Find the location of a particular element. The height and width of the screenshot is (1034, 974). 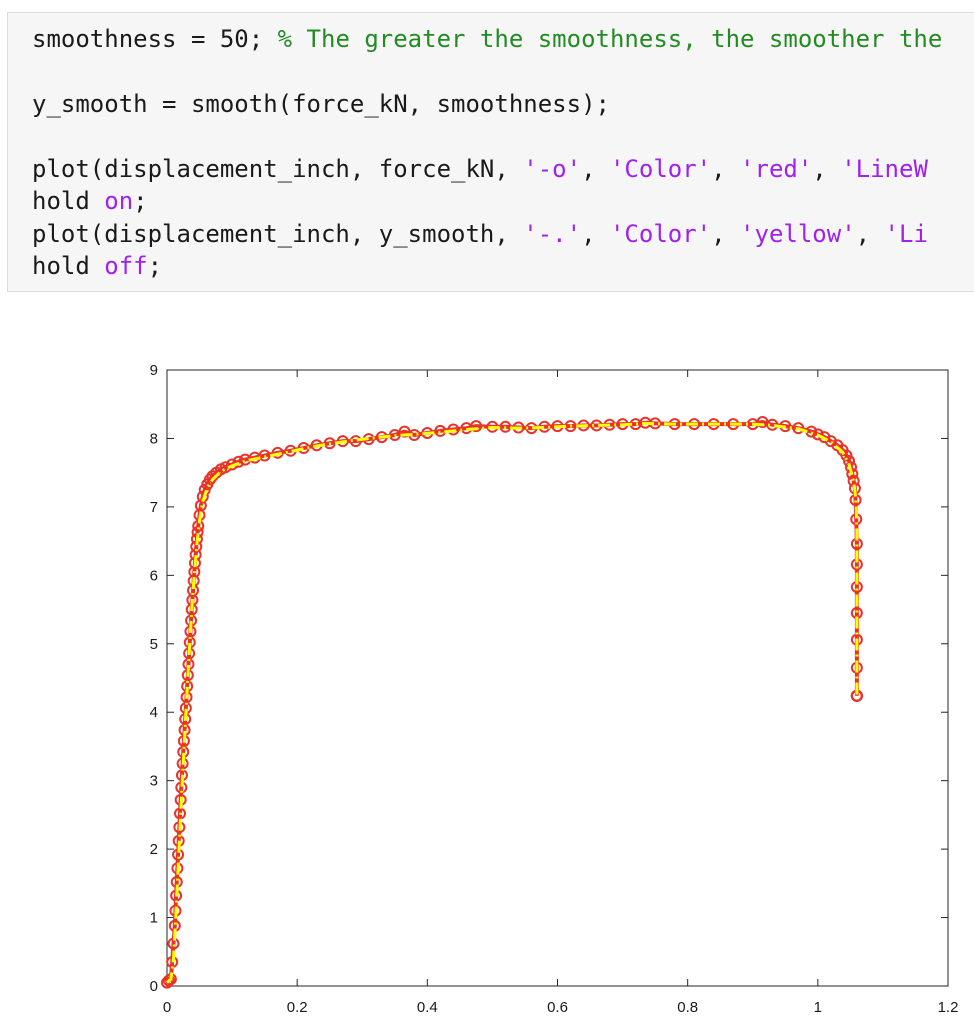

x-tick-label: 0.6 is located at coordinates (557, 1007).